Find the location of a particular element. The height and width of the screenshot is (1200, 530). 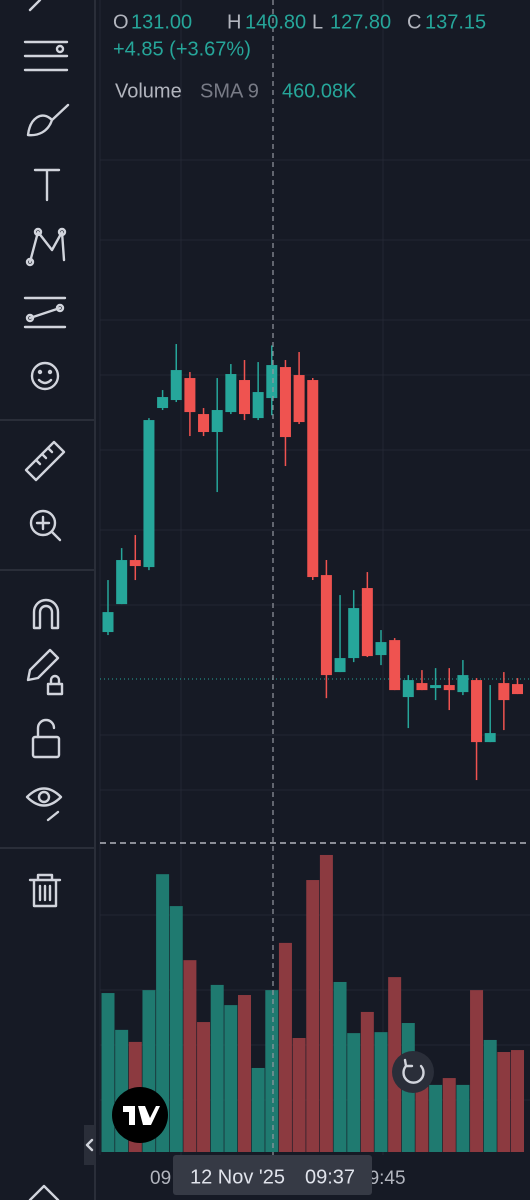

tool-fib is located at coordinates (46, 56).